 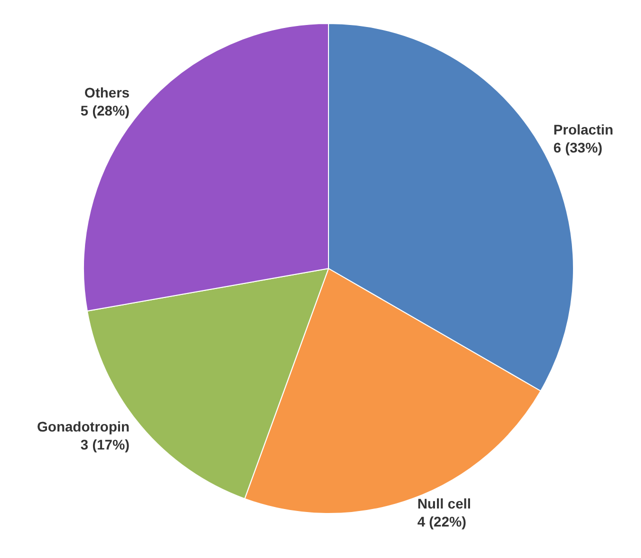 I want to click on data-label: 4 (22%), so click(x=441, y=522).